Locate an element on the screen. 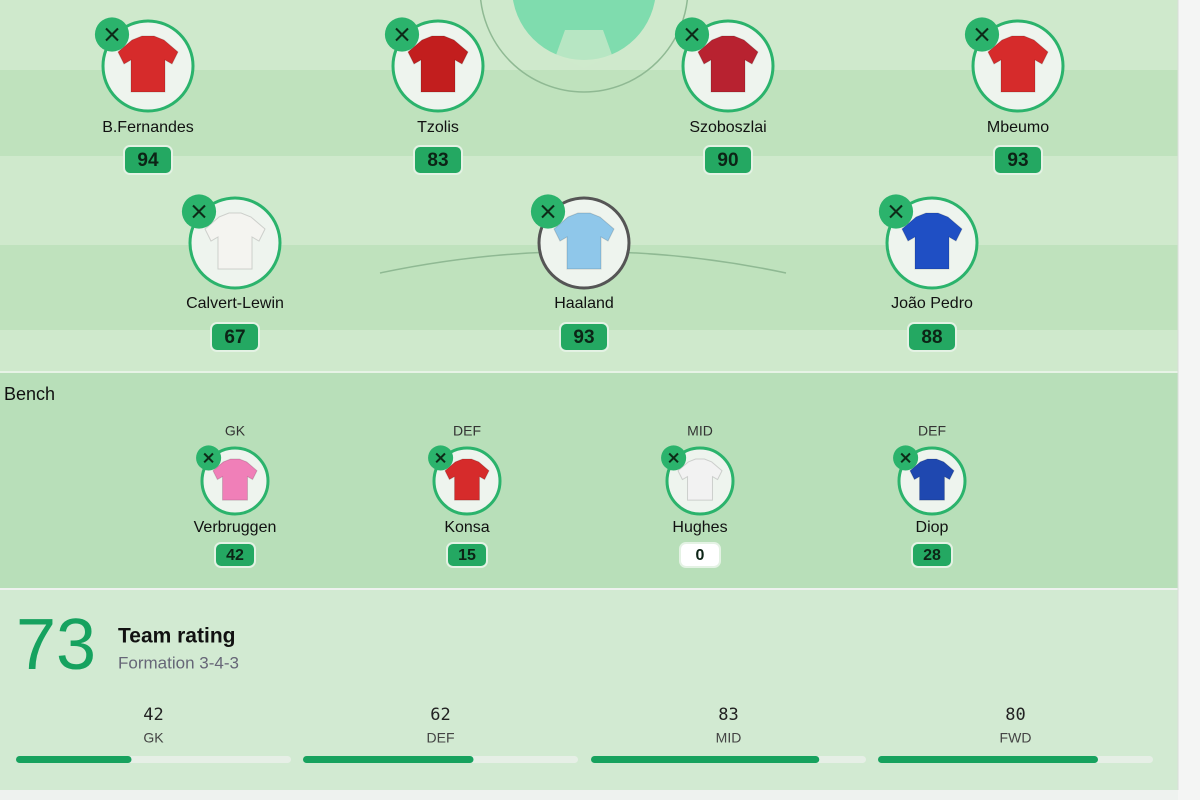 The width and height of the screenshot is (1200, 800). player-rating: 15 is located at coordinates (467, 555).